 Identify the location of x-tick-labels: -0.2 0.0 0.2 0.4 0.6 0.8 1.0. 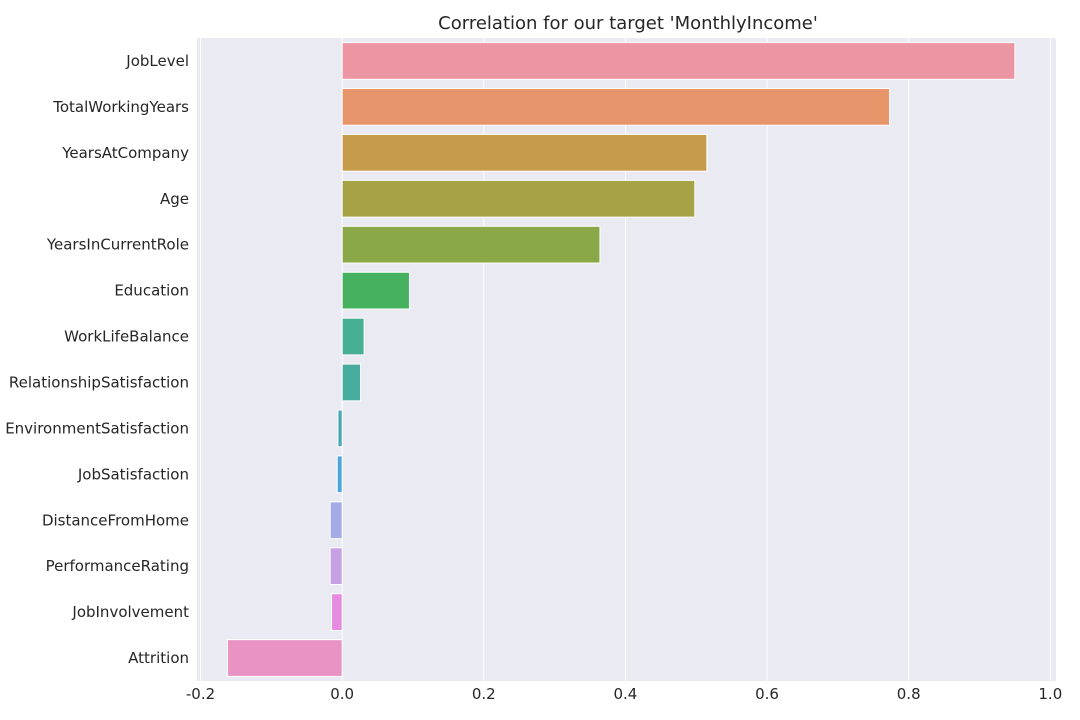
(624, 694).